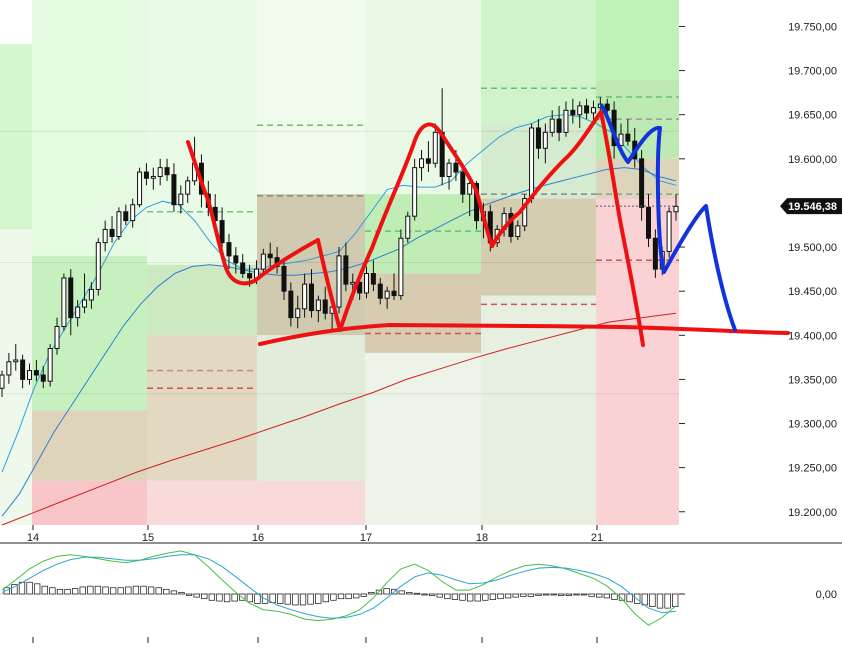 The image size is (842, 648). Describe the element at coordinates (812, 207) in the screenshot. I see `last-price-tag-label: 19.546,38` at that location.